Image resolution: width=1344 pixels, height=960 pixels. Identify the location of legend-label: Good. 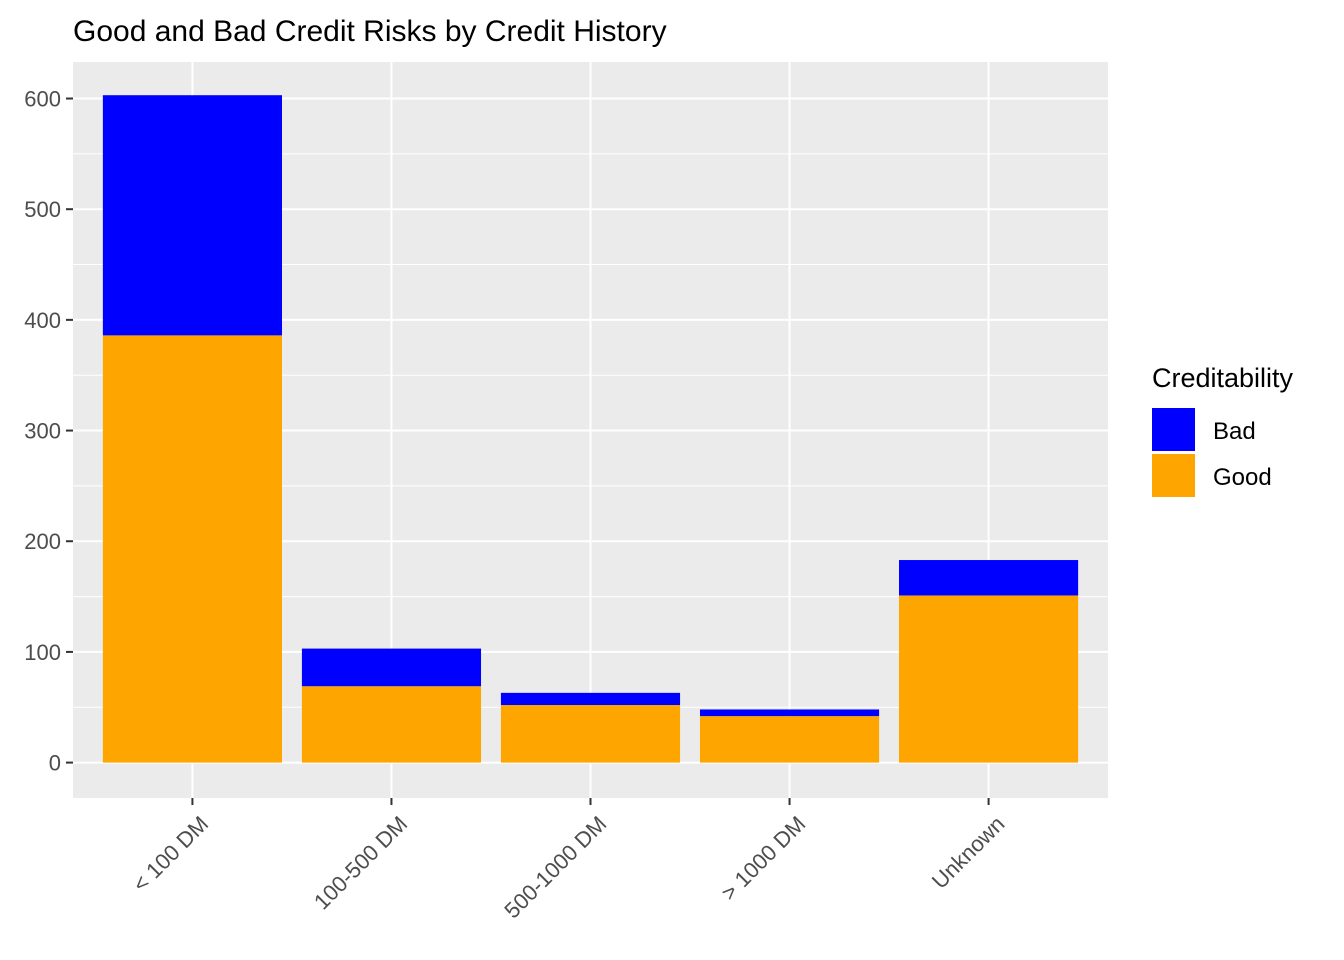
(1242, 477).